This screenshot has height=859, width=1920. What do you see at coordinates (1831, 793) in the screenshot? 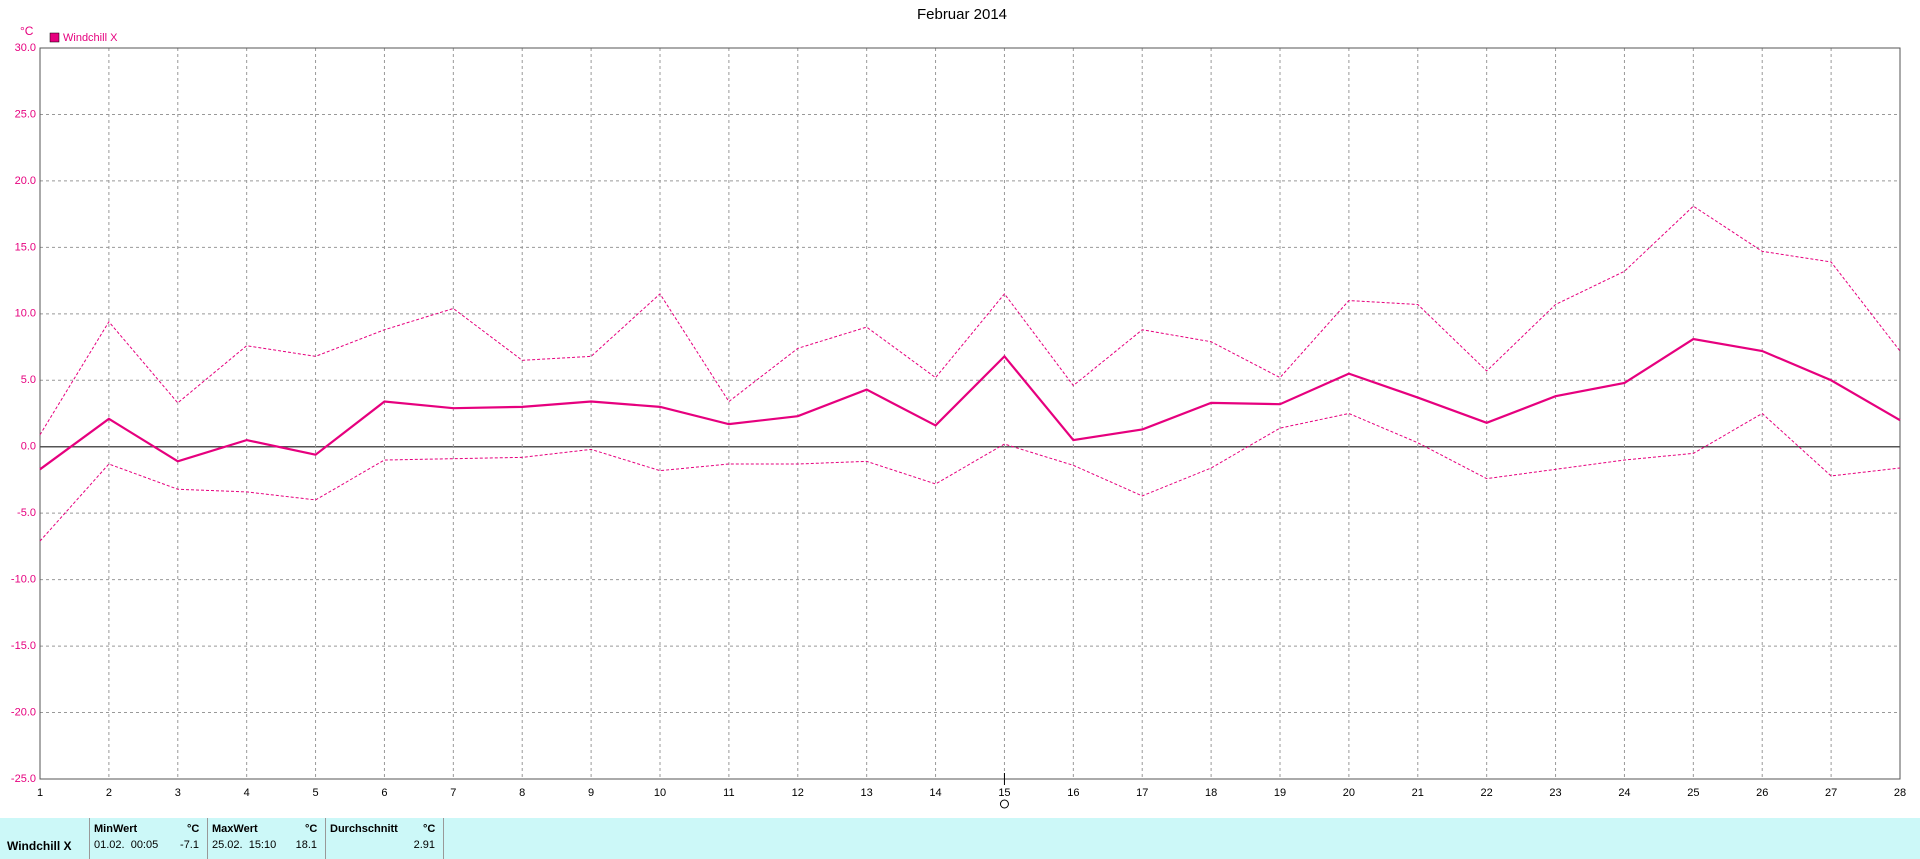
I see `x-tick-label: 27` at bounding box center [1831, 793].